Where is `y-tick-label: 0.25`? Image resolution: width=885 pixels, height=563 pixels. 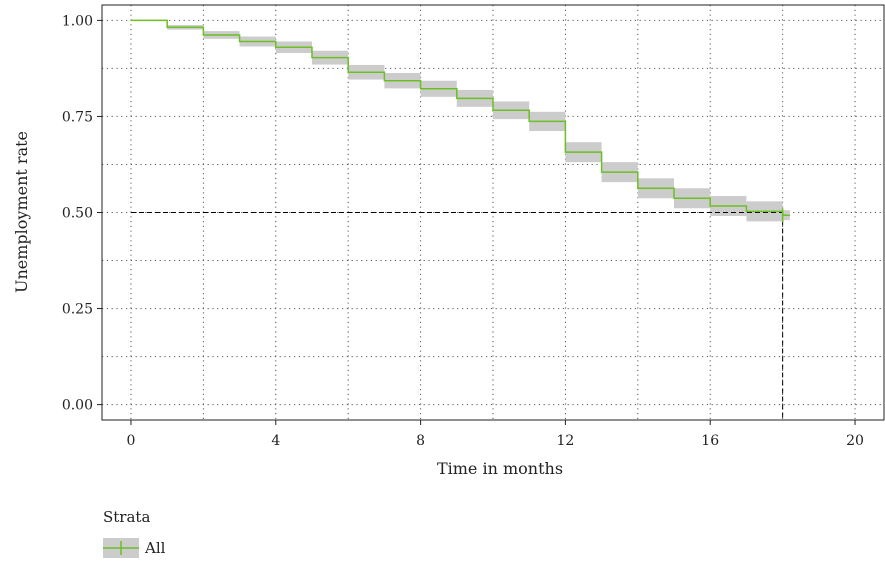 y-tick-label: 0.25 is located at coordinates (77, 310).